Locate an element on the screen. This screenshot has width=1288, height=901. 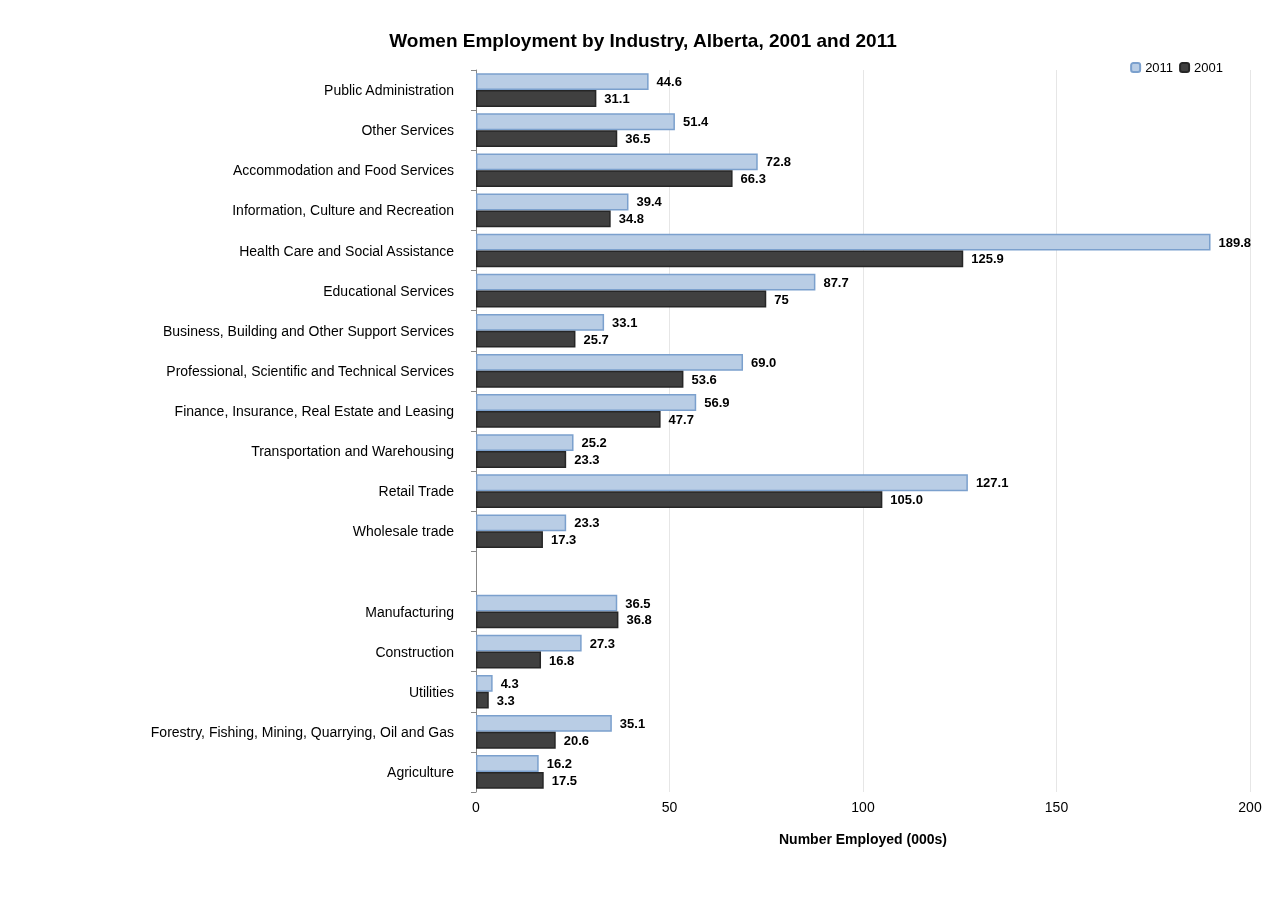
x-tick-label: 50 is located at coordinates (669, 807).